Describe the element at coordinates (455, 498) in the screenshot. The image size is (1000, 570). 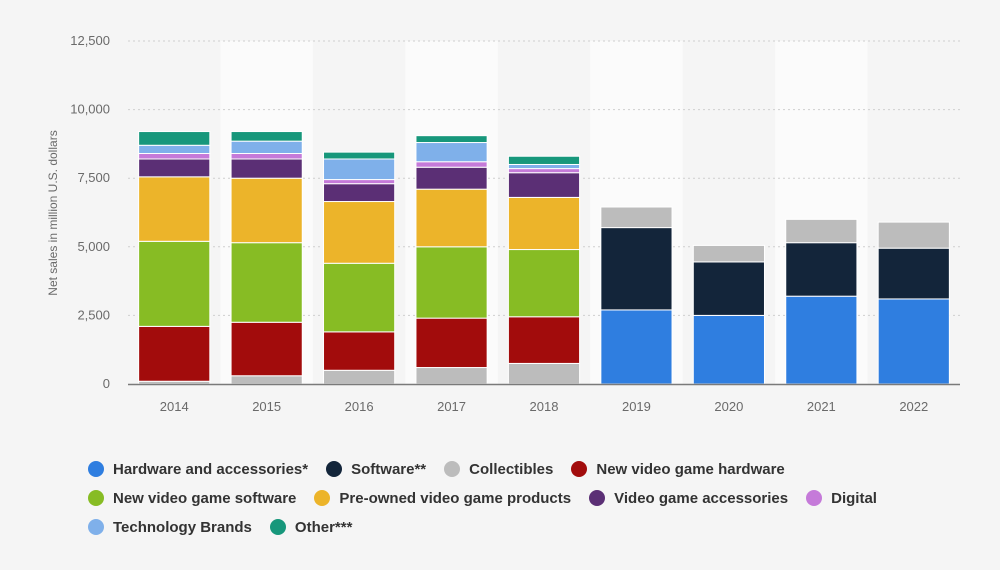
I see `legend-label: Pre-owned video game products` at that location.